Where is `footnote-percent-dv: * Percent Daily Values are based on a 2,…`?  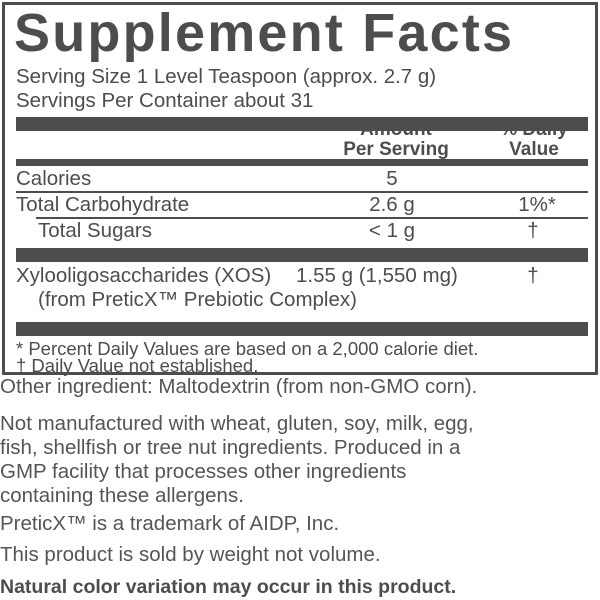 footnote-percent-dv: * Percent Daily Values are based on a 2,… is located at coordinates (247, 348).